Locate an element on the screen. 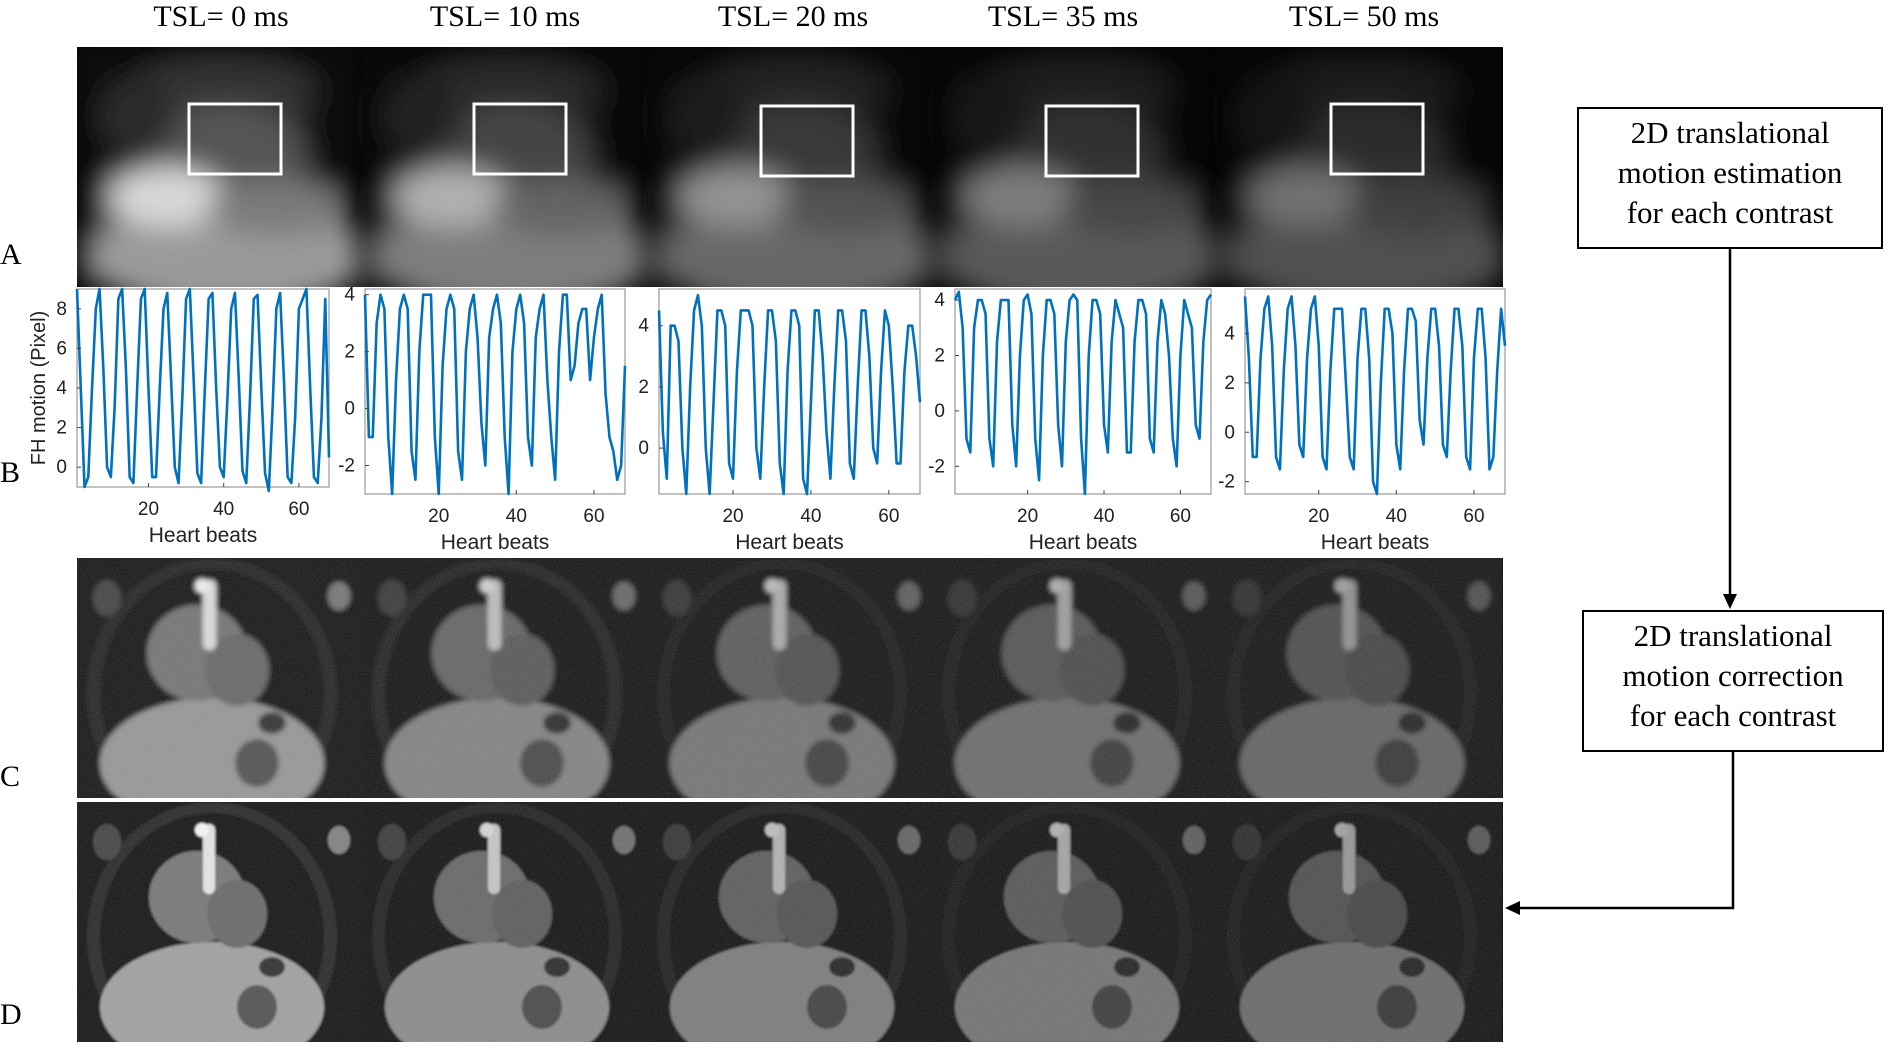 The width and height of the screenshot is (1890, 1050). flow-text: motion estimation is located at coordinates (1730, 172).